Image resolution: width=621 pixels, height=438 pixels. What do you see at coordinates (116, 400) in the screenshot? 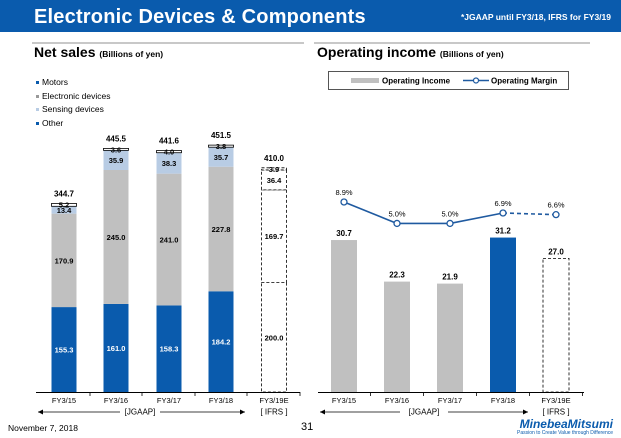
I see `net-sales-tick-fy3-16: FY3/16` at bounding box center [116, 400].